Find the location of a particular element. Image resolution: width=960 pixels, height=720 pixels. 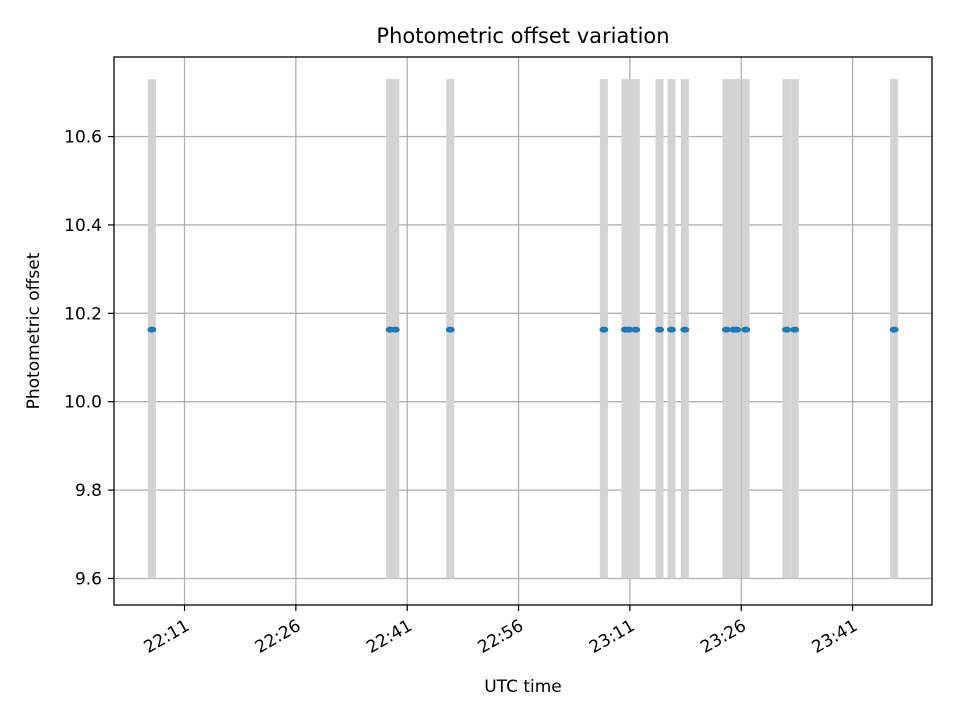

x-tick-label: 23:26 is located at coordinates (723, 637).